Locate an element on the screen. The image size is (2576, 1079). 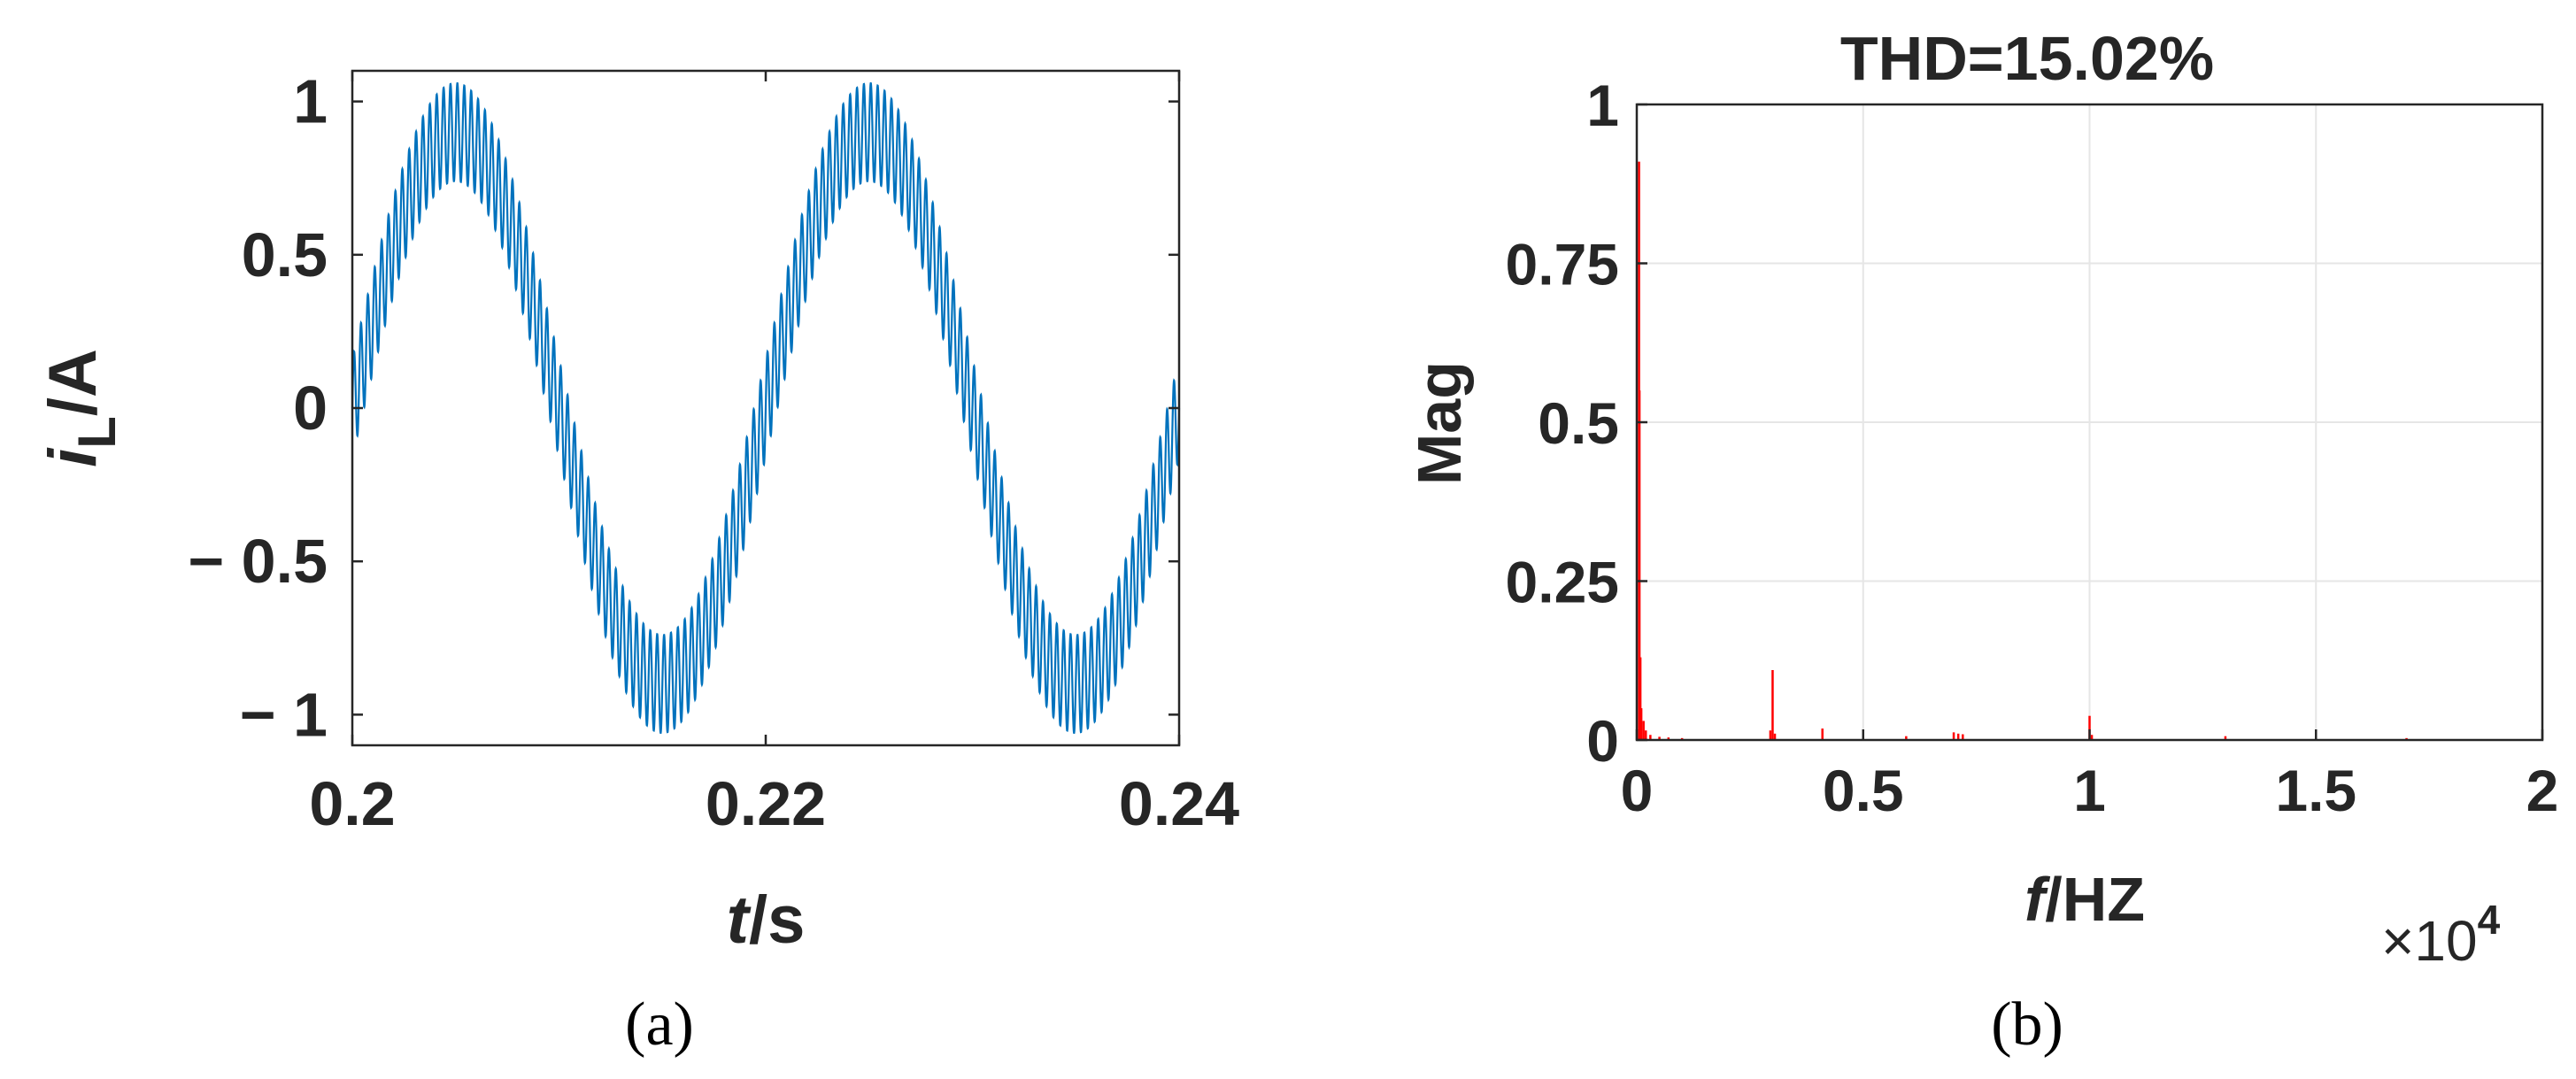
panel-a-caption: (a) is located at coordinates (659, 1024).